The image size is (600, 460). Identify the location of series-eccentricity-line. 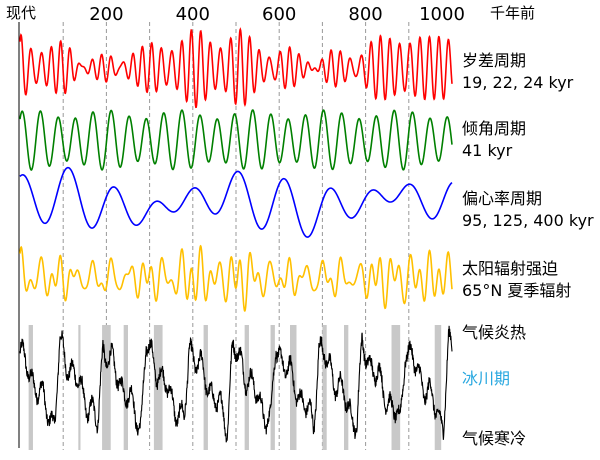
(236, 202).